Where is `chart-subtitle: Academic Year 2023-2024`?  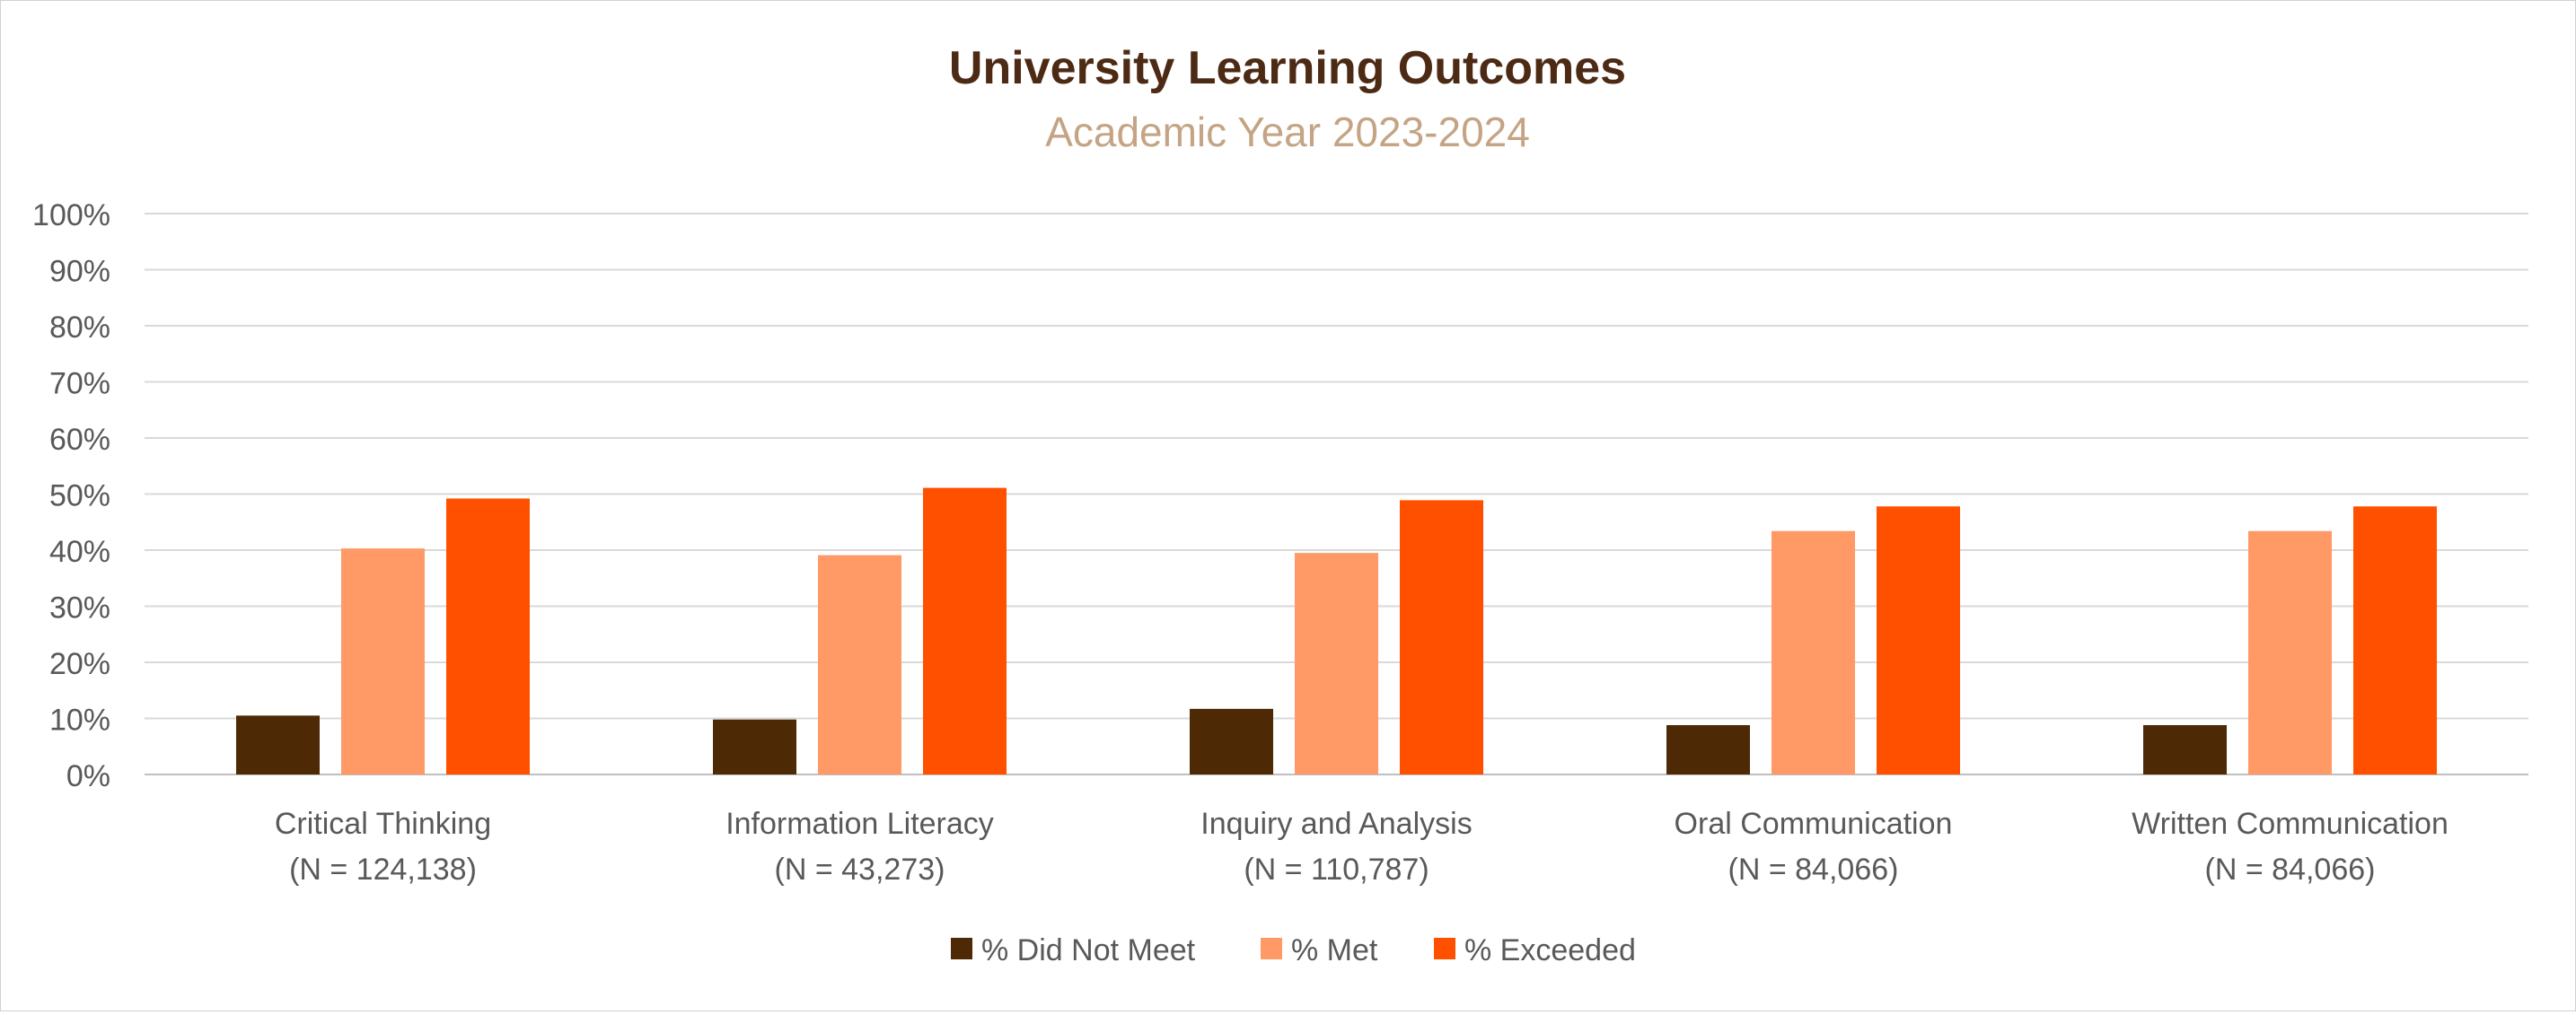
chart-subtitle: Academic Year 2023-2024 is located at coordinates (1287, 132).